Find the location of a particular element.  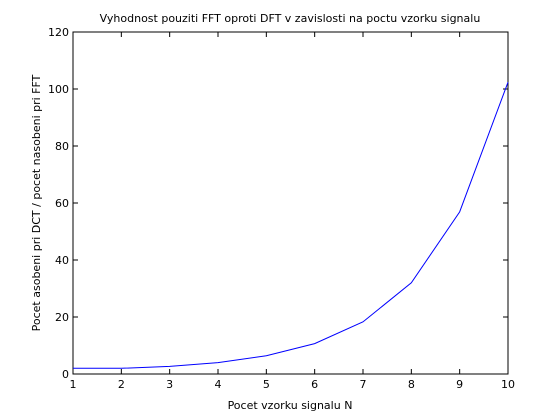

y-tick-label: 60 is located at coordinates (62, 203).